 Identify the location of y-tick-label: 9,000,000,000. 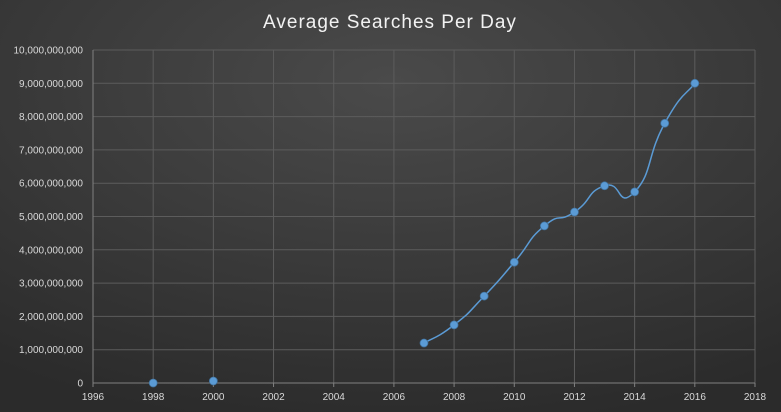
(51, 84).